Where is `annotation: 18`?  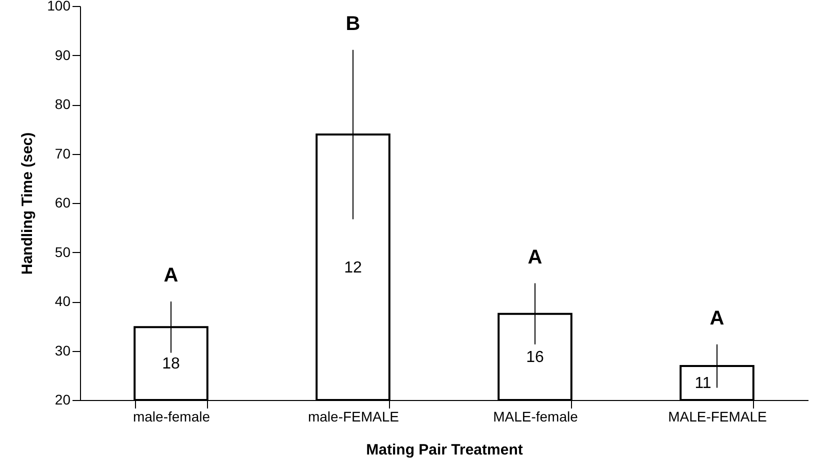
annotation: 18 is located at coordinates (171, 364).